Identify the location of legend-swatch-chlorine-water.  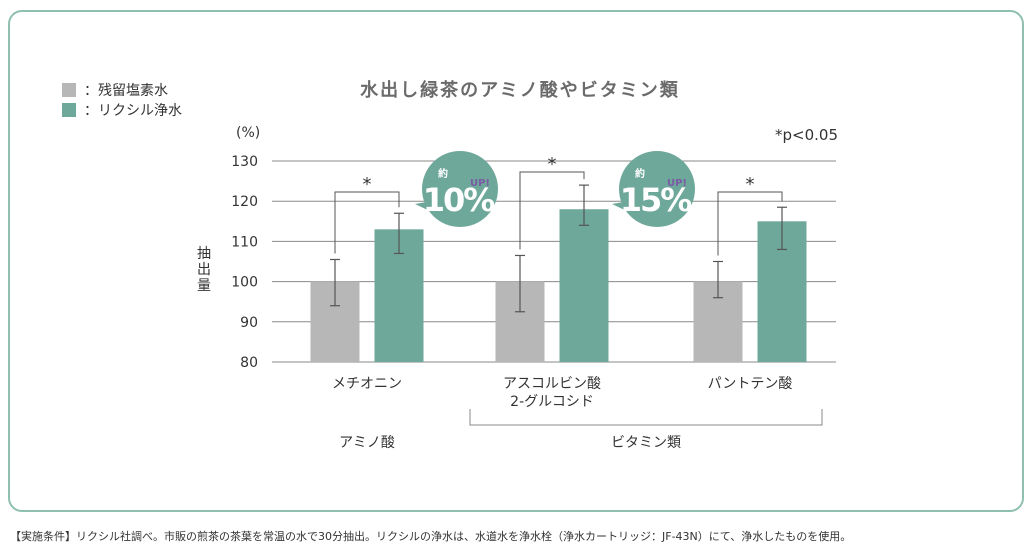
(69, 90).